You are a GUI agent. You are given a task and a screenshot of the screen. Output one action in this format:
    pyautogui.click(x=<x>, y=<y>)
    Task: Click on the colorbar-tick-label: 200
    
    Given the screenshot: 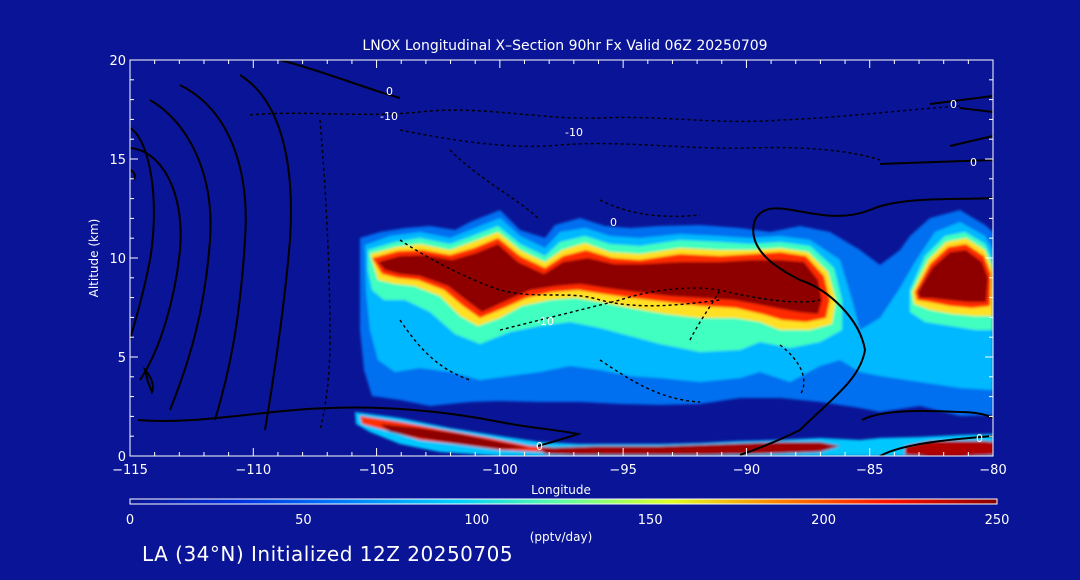 What is the action you would take?
    pyautogui.click(x=823, y=520)
    